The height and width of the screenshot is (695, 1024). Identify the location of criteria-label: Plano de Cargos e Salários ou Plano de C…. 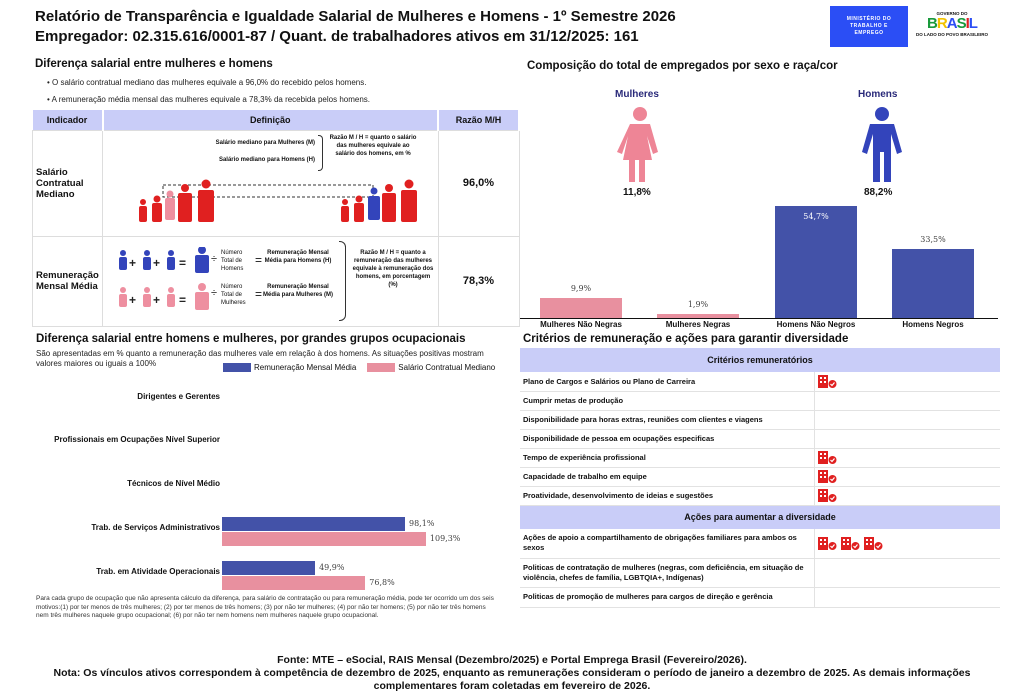
(667, 382).